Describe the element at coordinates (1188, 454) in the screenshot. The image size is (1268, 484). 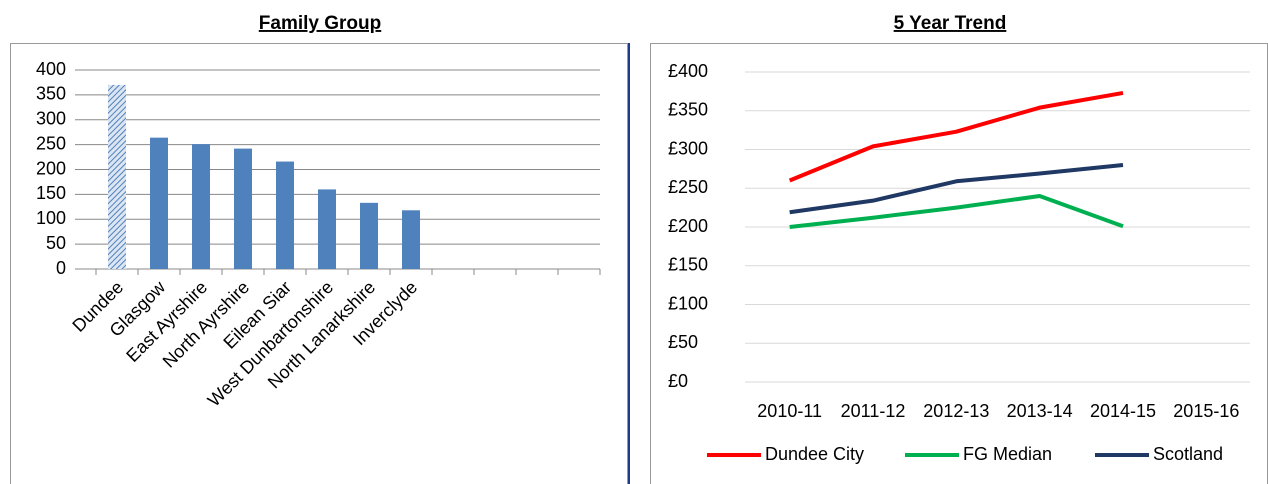
I see `legend-label: Scotland` at that location.